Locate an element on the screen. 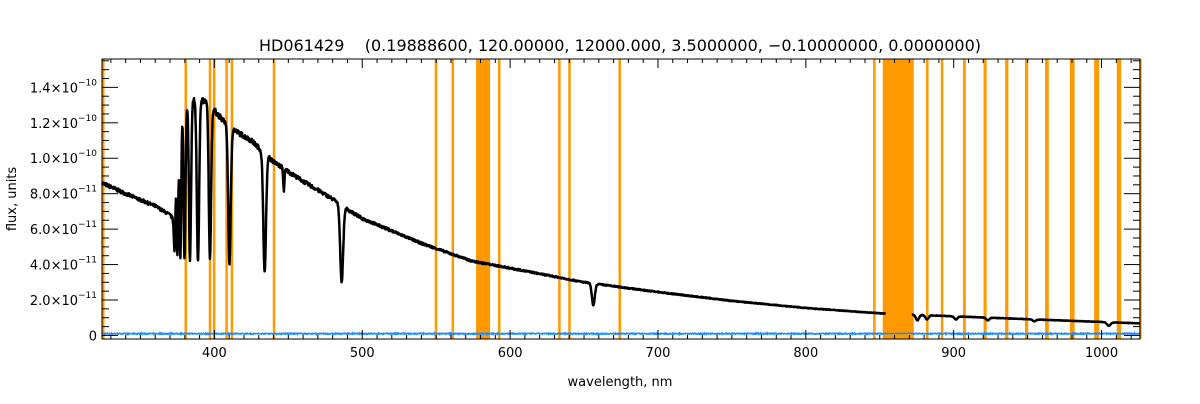  y-tick-label: 4.0×10⁻¹¹ is located at coordinates (63, 265).